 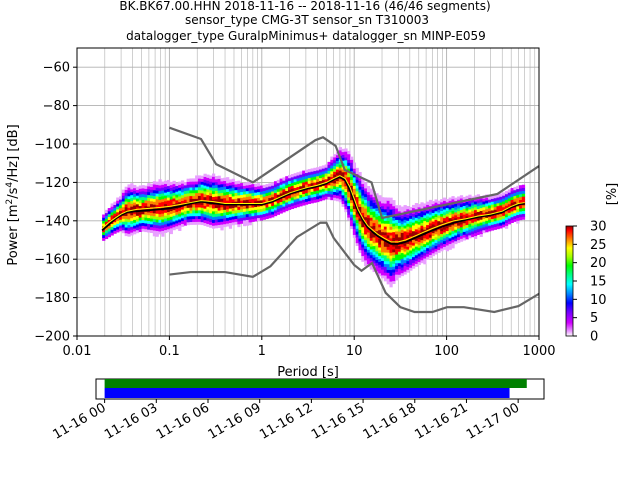 I want to click on colorbar-tick-label: 5, so click(x=594, y=318).